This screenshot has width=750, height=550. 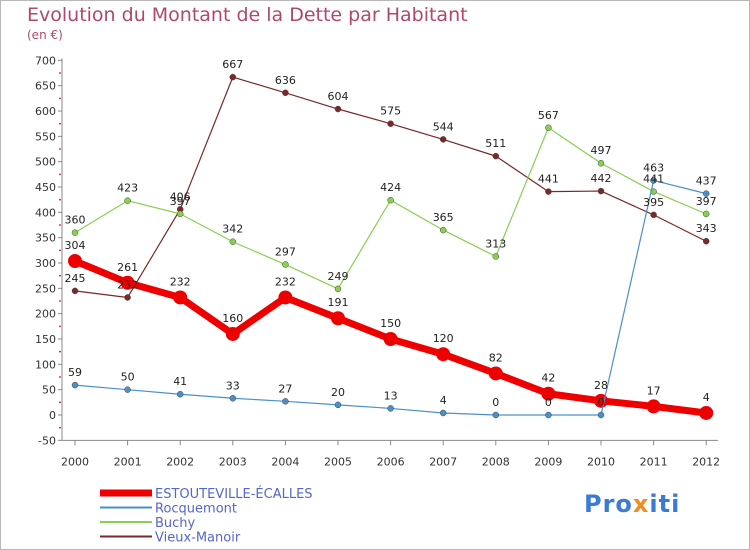 What do you see at coordinates (496, 461) in the screenshot?
I see `x-tick-label: 2008` at bounding box center [496, 461].